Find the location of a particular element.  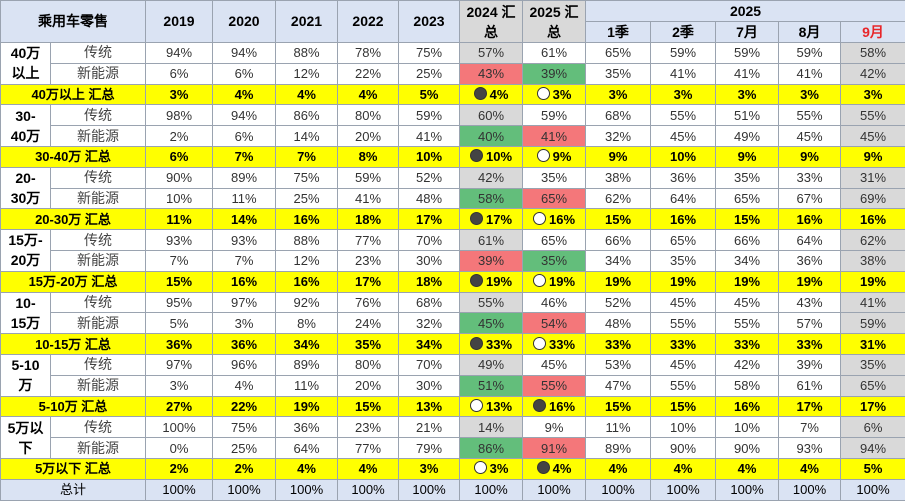

group-label-line: 5万以 is located at coordinates (25, 428).